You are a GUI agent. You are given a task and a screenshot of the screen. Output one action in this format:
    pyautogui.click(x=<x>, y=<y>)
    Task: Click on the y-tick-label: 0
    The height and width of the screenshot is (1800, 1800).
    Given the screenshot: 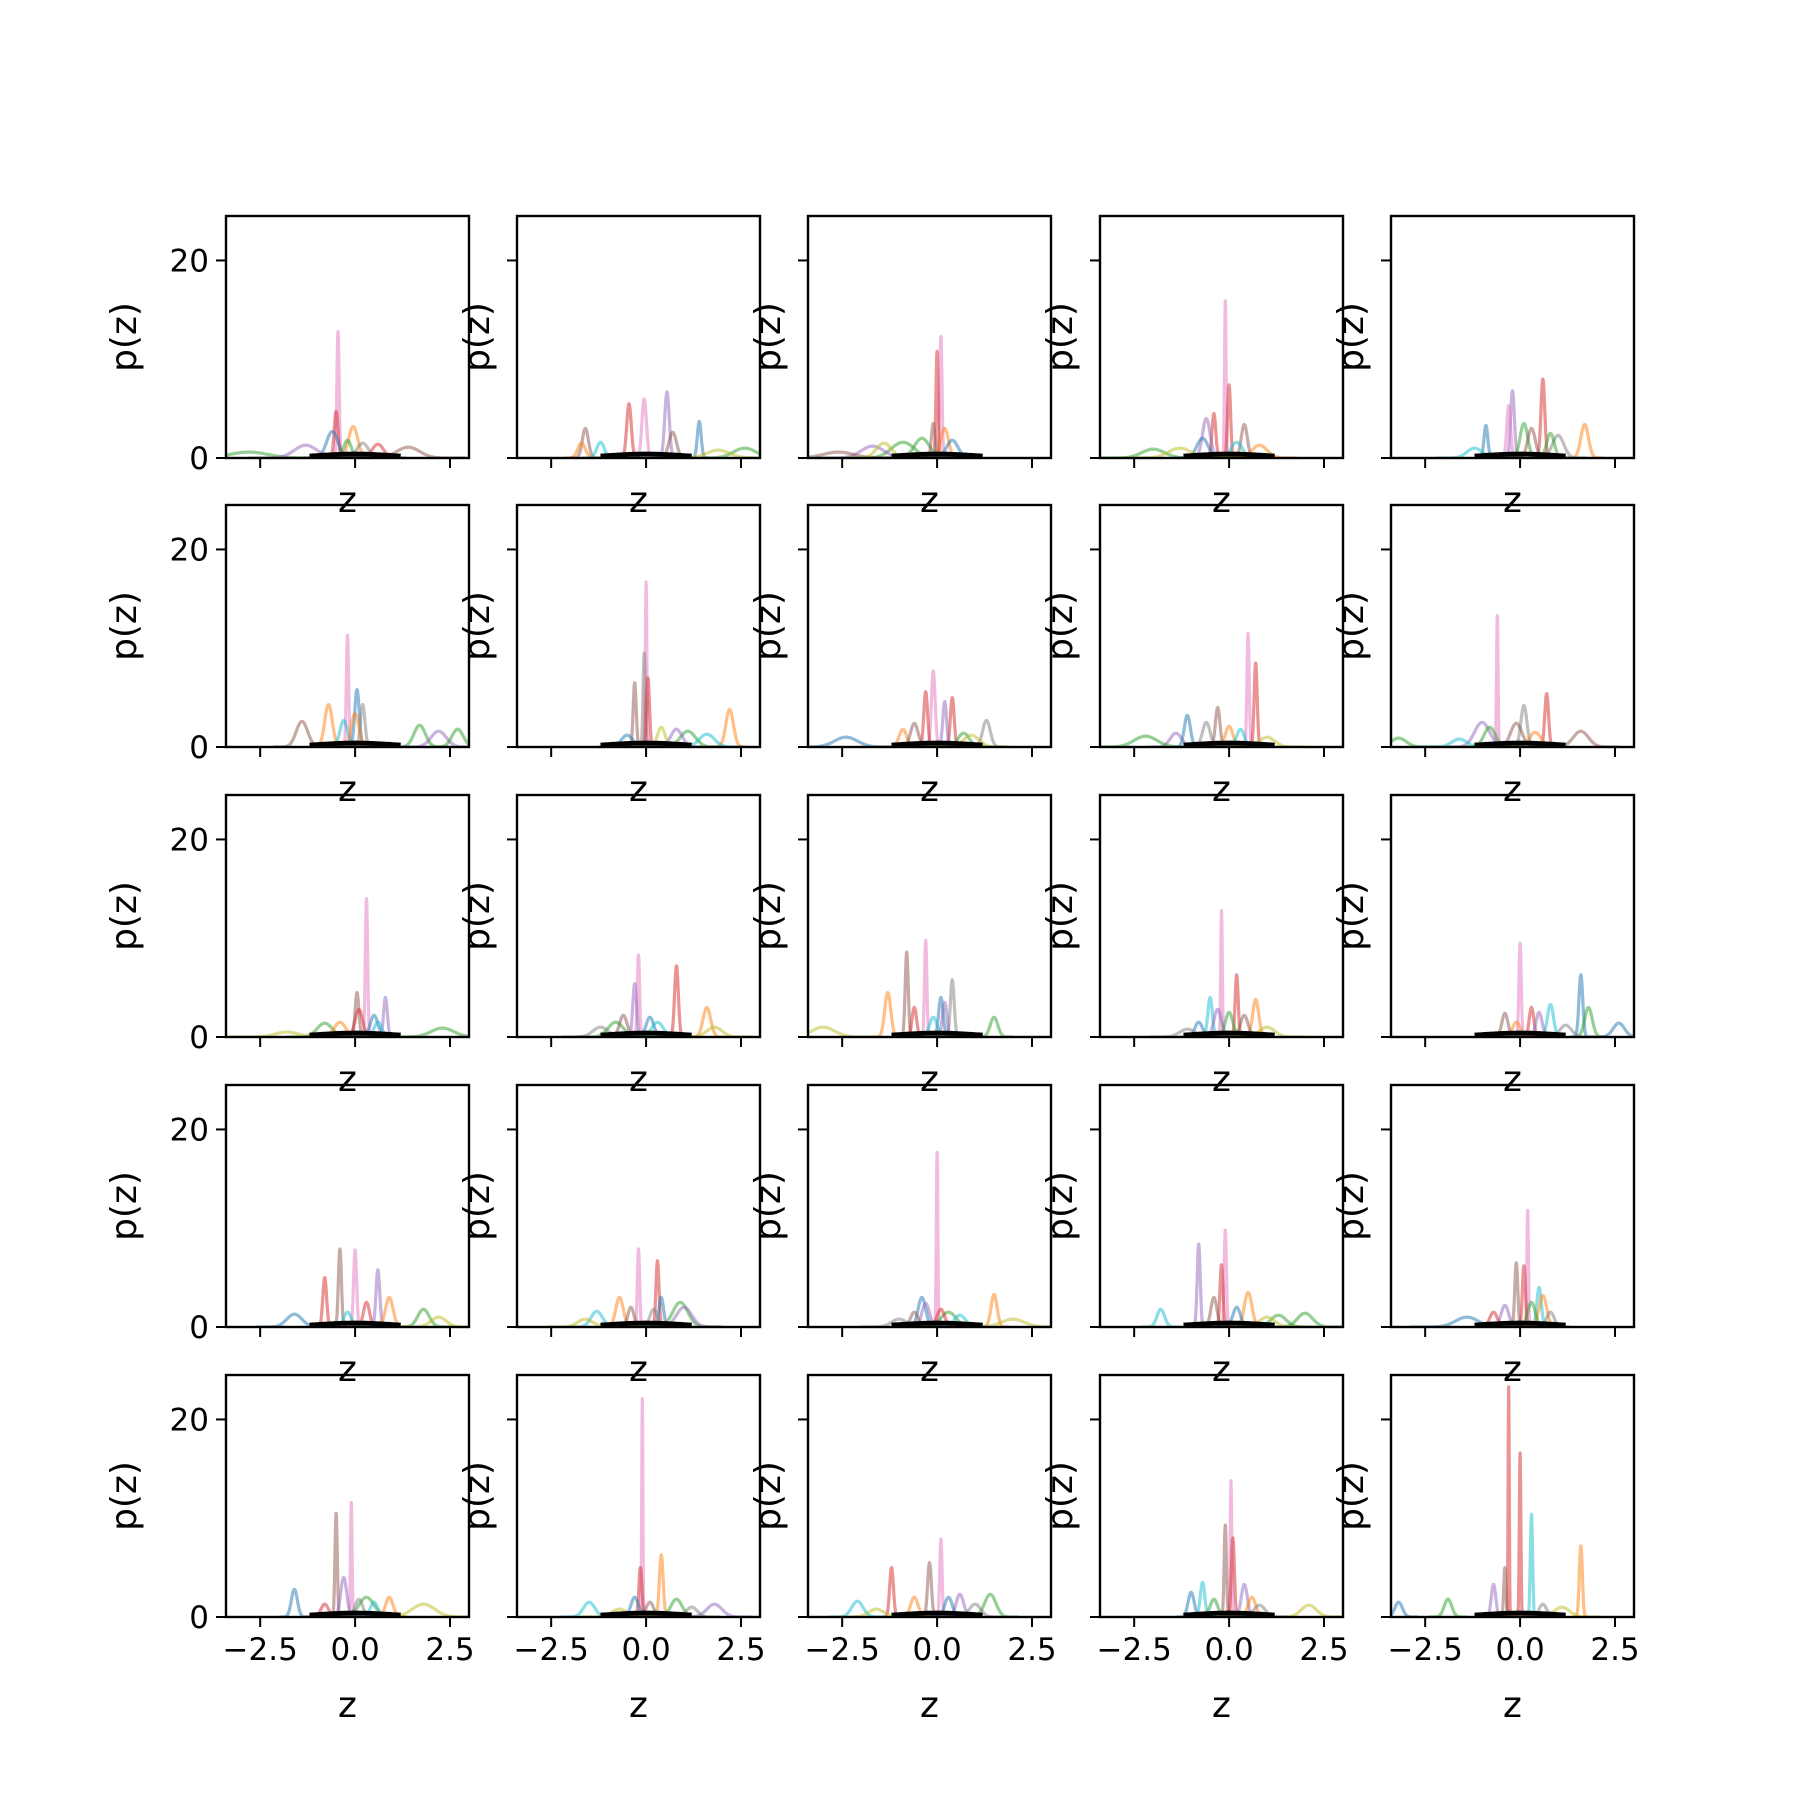 What is the action you would take?
    pyautogui.click(x=199, y=459)
    